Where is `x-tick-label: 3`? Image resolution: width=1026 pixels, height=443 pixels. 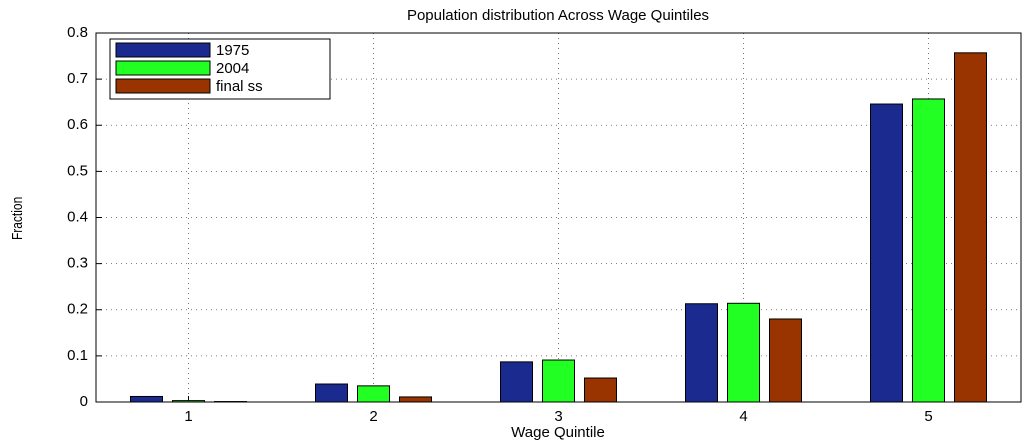
x-tick-label: 3 is located at coordinates (558, 416).